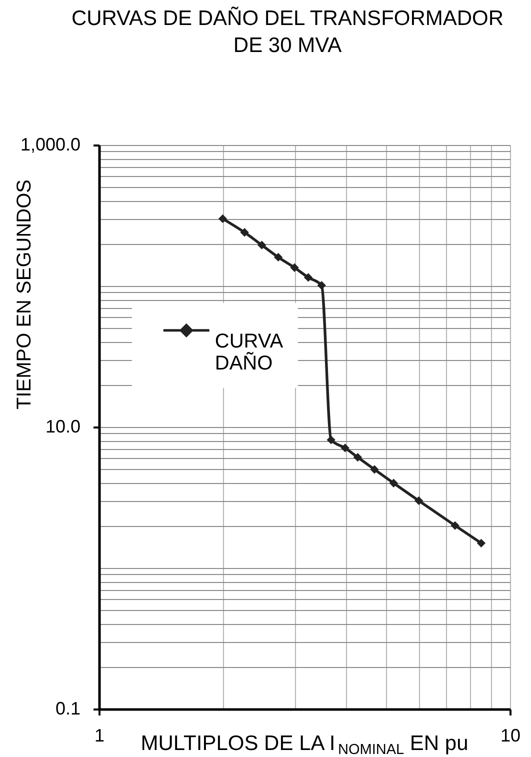 This screenshot has width=531, height=757. I want to click on y-tick-label: 1,000.0, so click(50, 144).